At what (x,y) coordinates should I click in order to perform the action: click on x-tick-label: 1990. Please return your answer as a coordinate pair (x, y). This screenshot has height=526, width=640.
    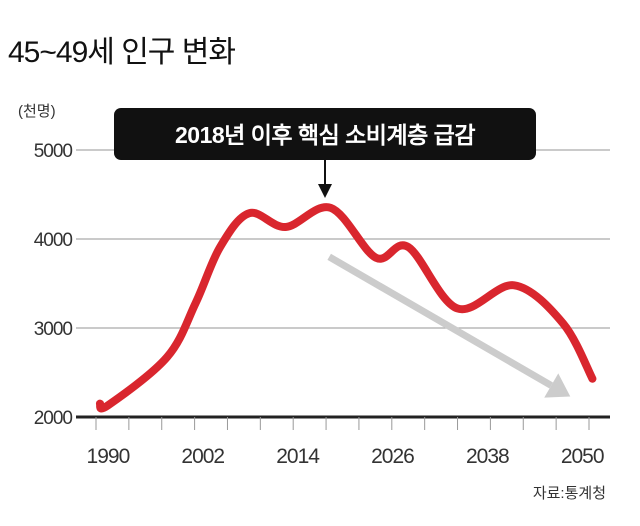
    Looking at the image, I should click on (108, 456).